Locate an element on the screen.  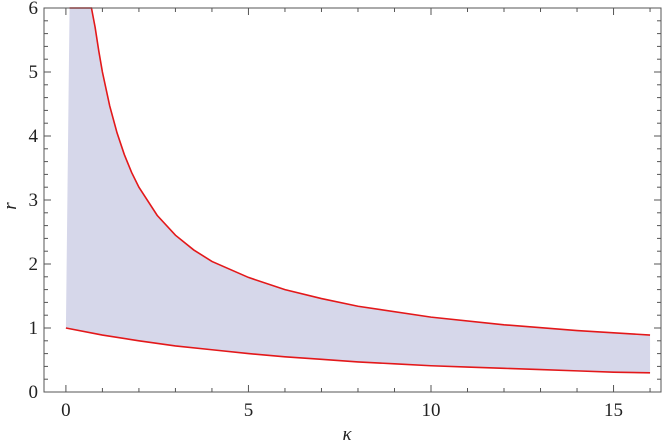
x-tick-label: 15 is located at coordinates (613, 410).